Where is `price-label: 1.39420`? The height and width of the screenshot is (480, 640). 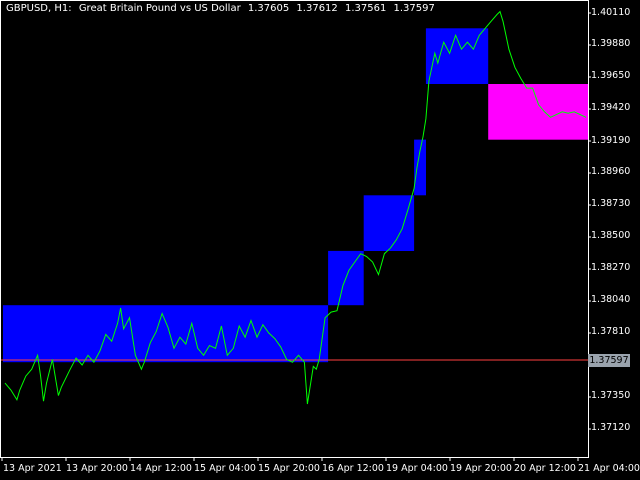 price-label: 1.39420 is located at coordinates (611, 107).